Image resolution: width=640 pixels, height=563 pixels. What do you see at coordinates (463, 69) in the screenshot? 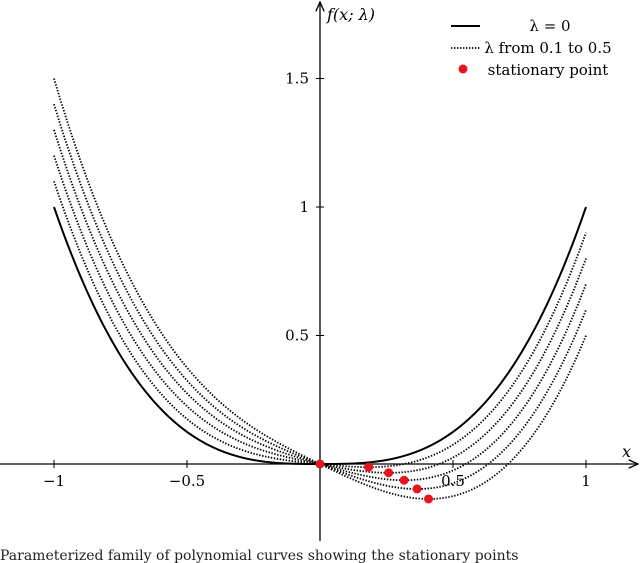
I see `legend-stationary-marker` at bounding box center [463, 69].